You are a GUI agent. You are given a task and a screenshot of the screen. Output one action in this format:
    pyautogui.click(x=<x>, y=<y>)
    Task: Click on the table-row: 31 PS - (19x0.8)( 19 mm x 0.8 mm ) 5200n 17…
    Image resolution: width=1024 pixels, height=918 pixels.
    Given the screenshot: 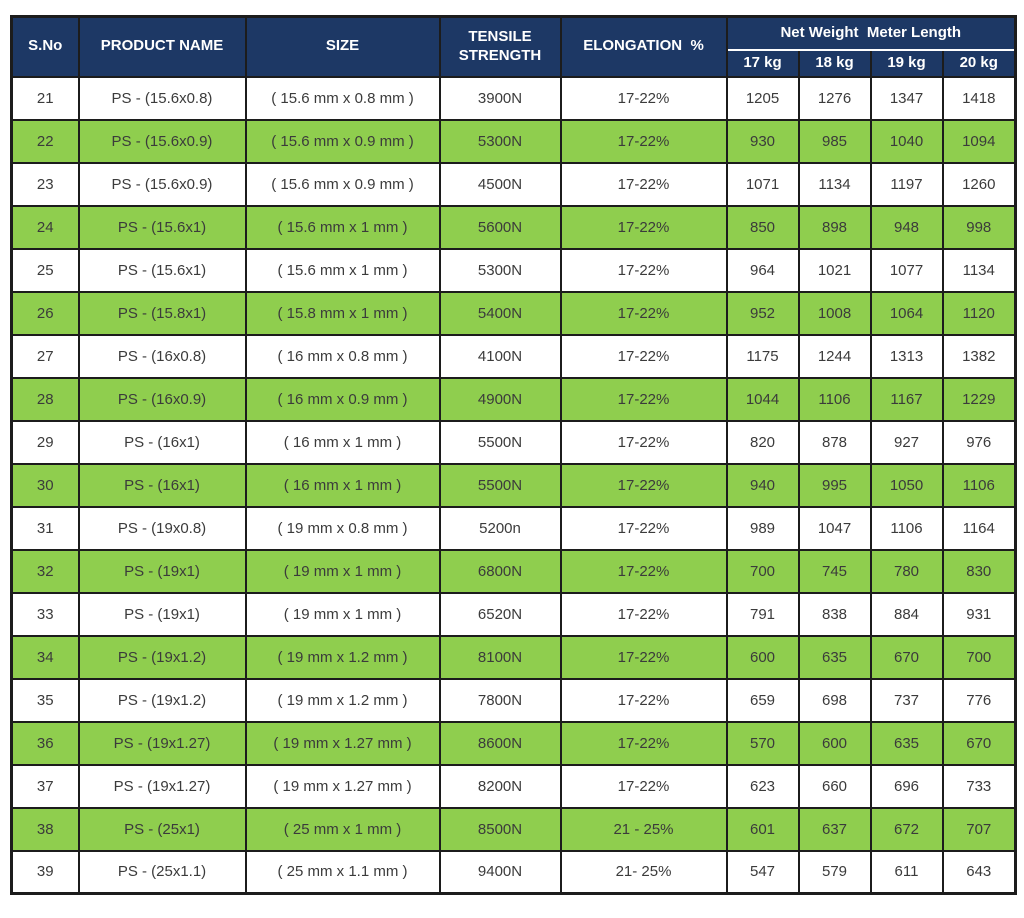 What is the action you would take?
    pyautogui.click(x=513, y=528)
    